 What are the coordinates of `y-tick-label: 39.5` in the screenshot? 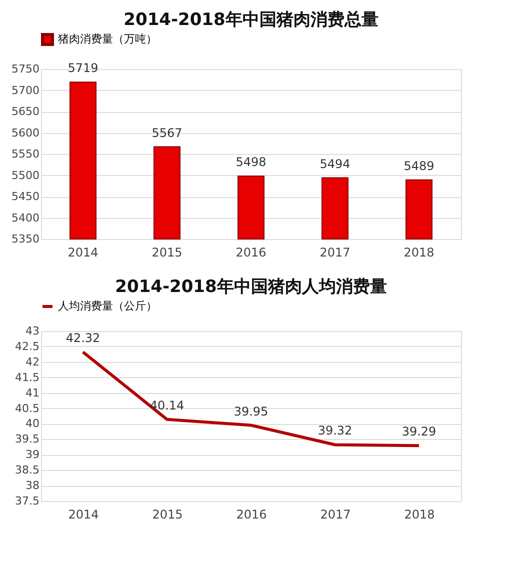 It's located at (27, 439).